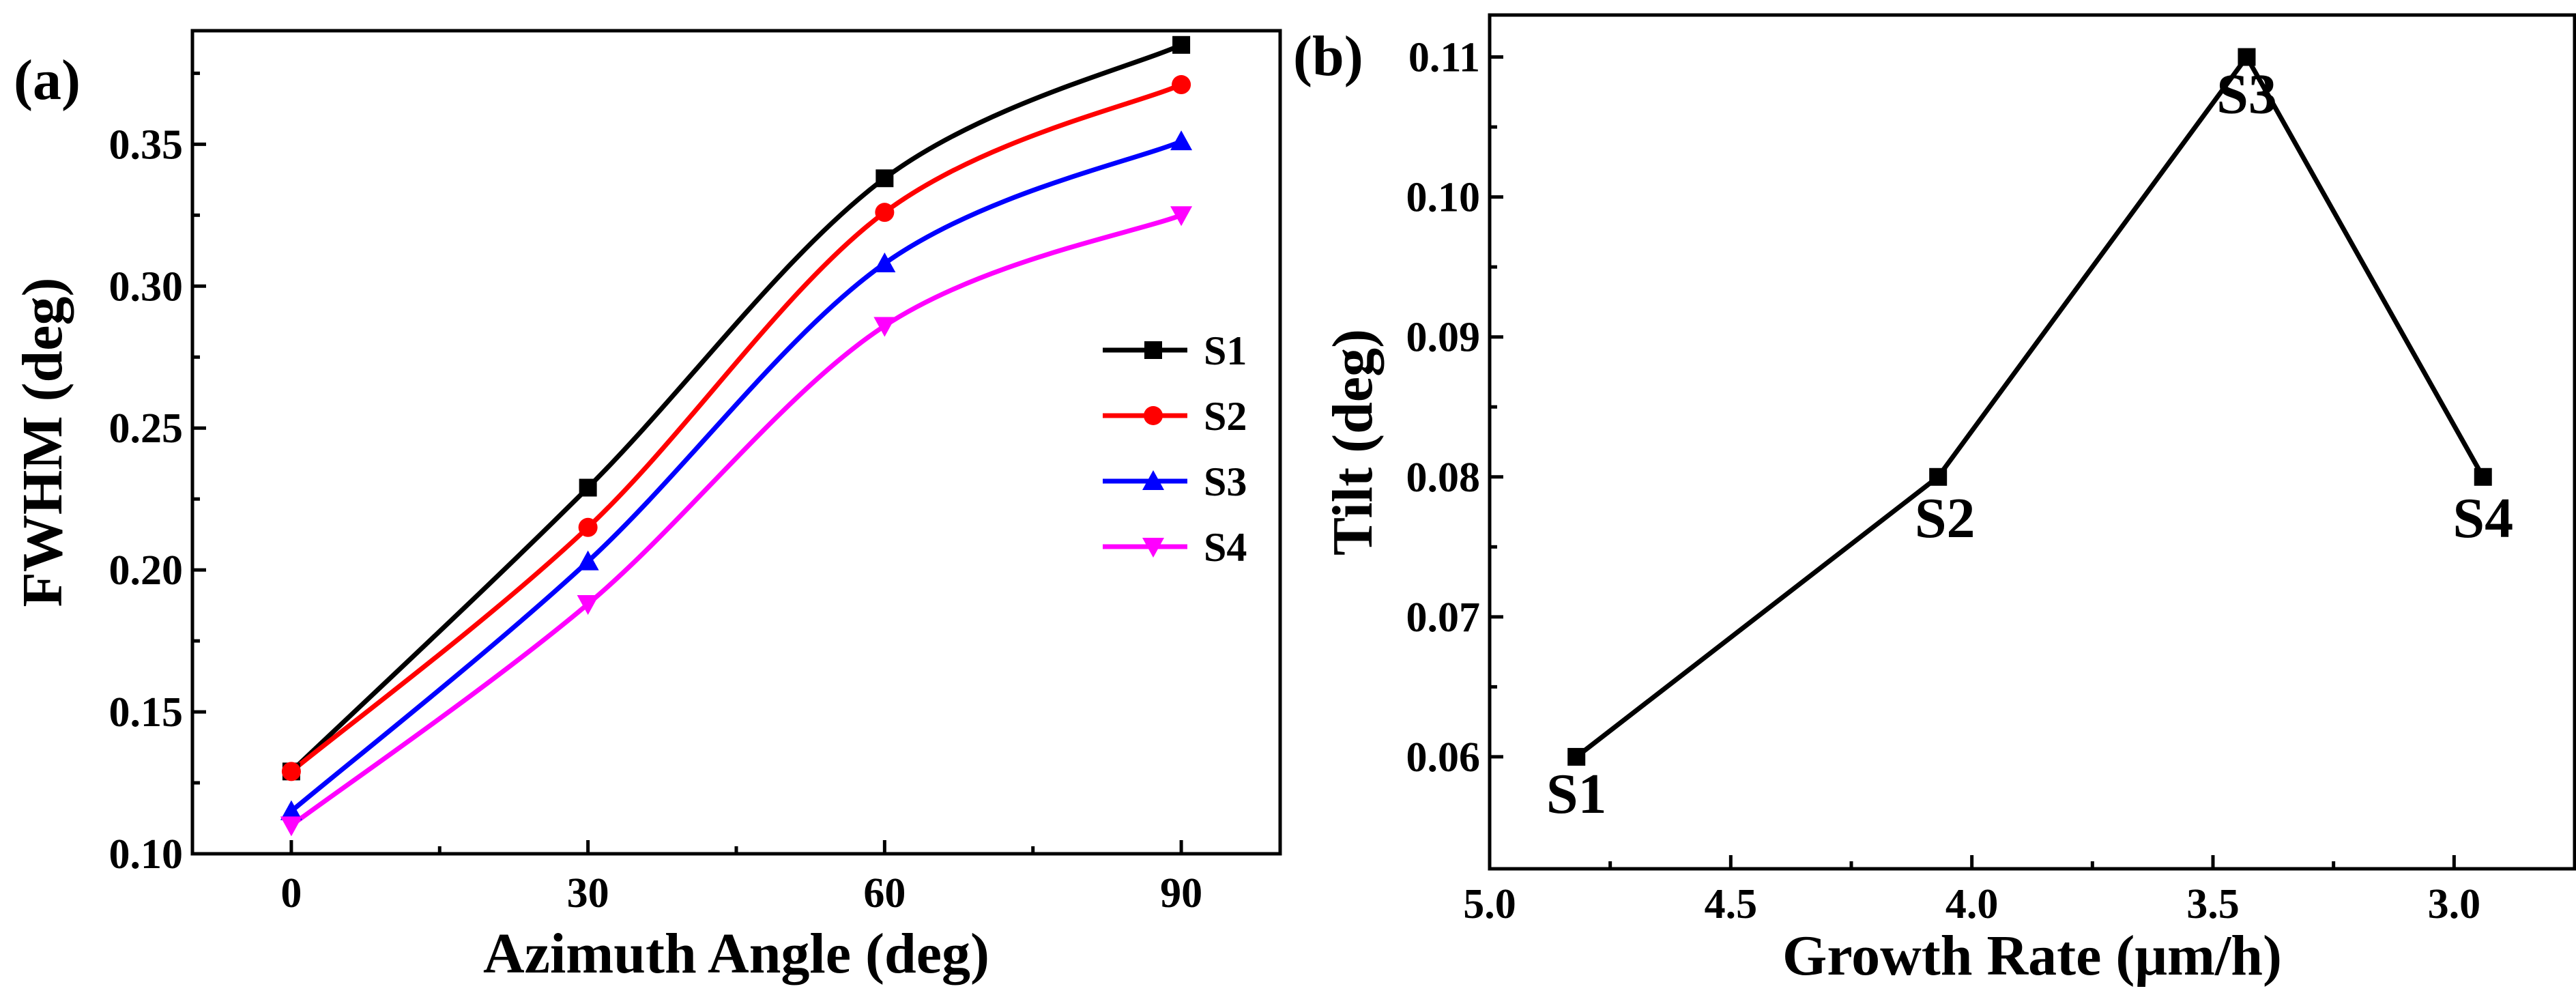  What do you see at coordinates (1444, 58) in the screenshot?
I see `y-tick-label: 0.11` at bounding box center [1444, 58].